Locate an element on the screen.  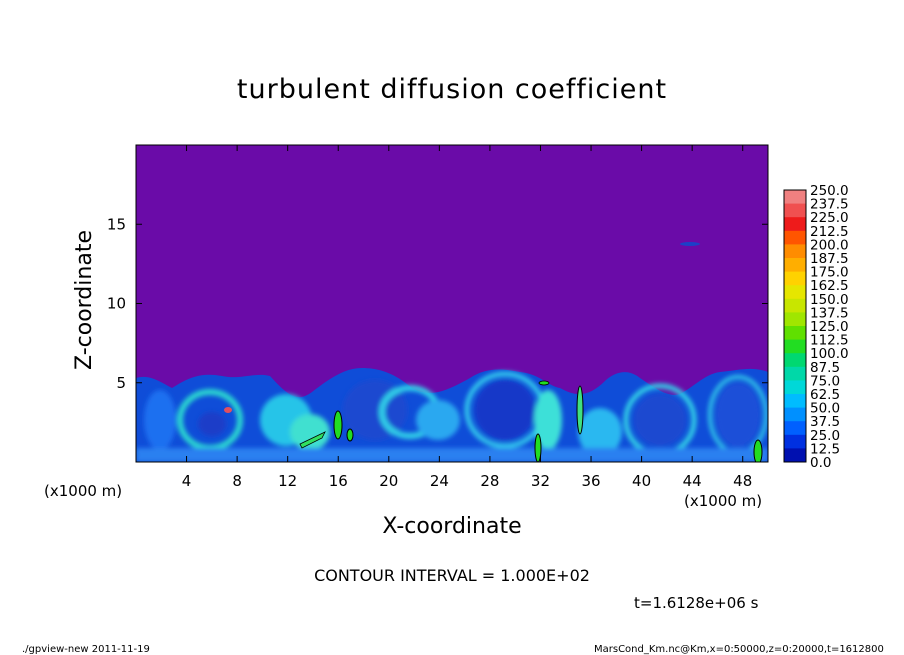
colorbar-label: 62.5 is located at coordinates (825, 395).